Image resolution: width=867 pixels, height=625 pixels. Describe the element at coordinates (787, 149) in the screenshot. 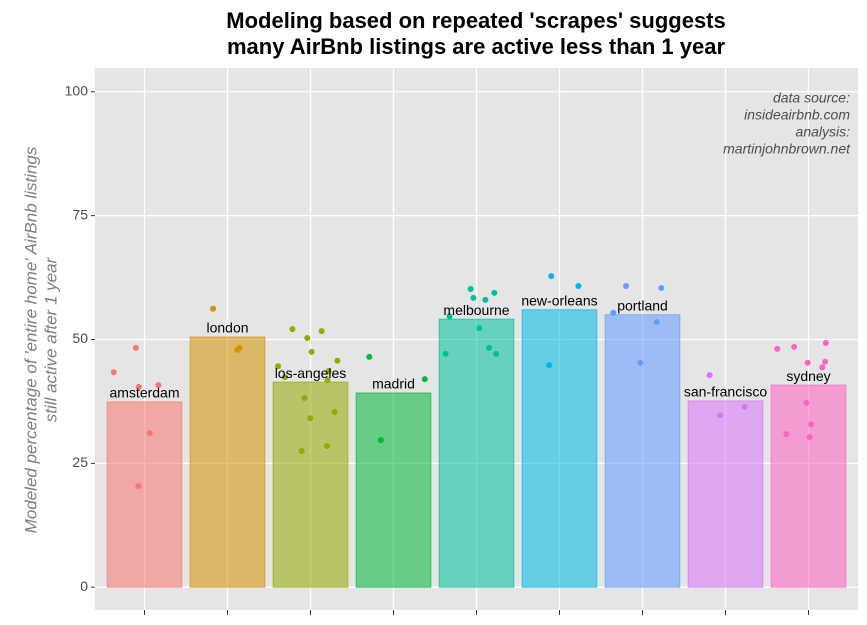

I see `annotation: martinjohnbrown.net` at that location.